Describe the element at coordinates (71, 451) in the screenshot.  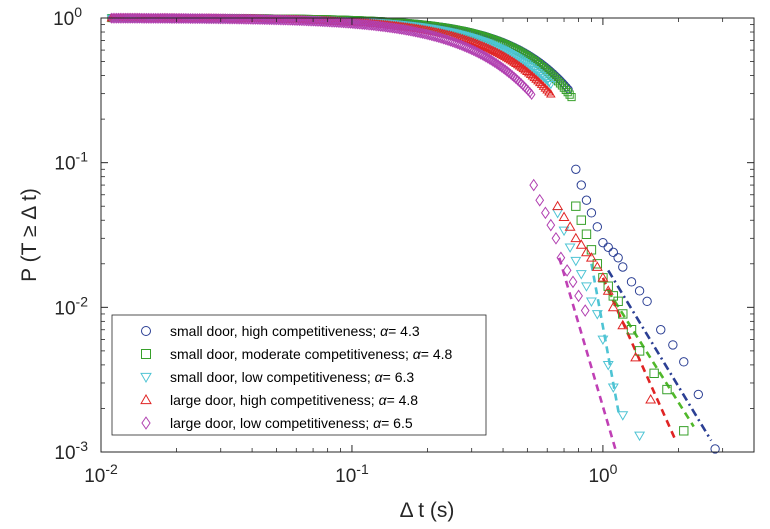
I see `y-tick-label: 10-3` at that location.